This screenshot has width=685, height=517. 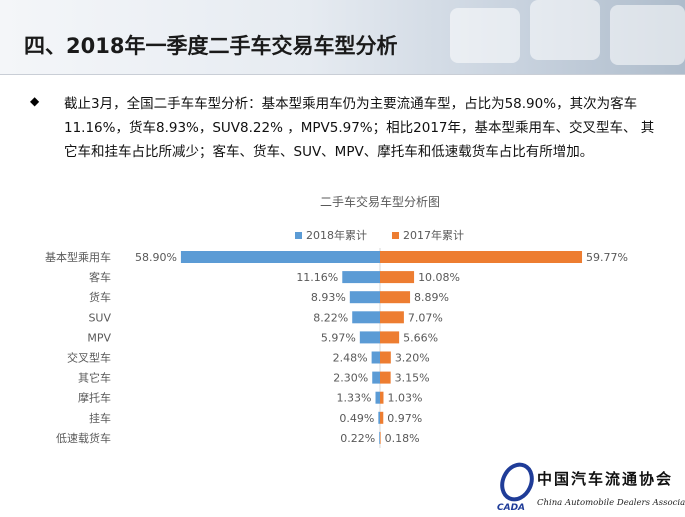 What do you see at coordinates (99, 317) in the screenshot?
I see `category-label: SUV` at bounding box center [99, 317].